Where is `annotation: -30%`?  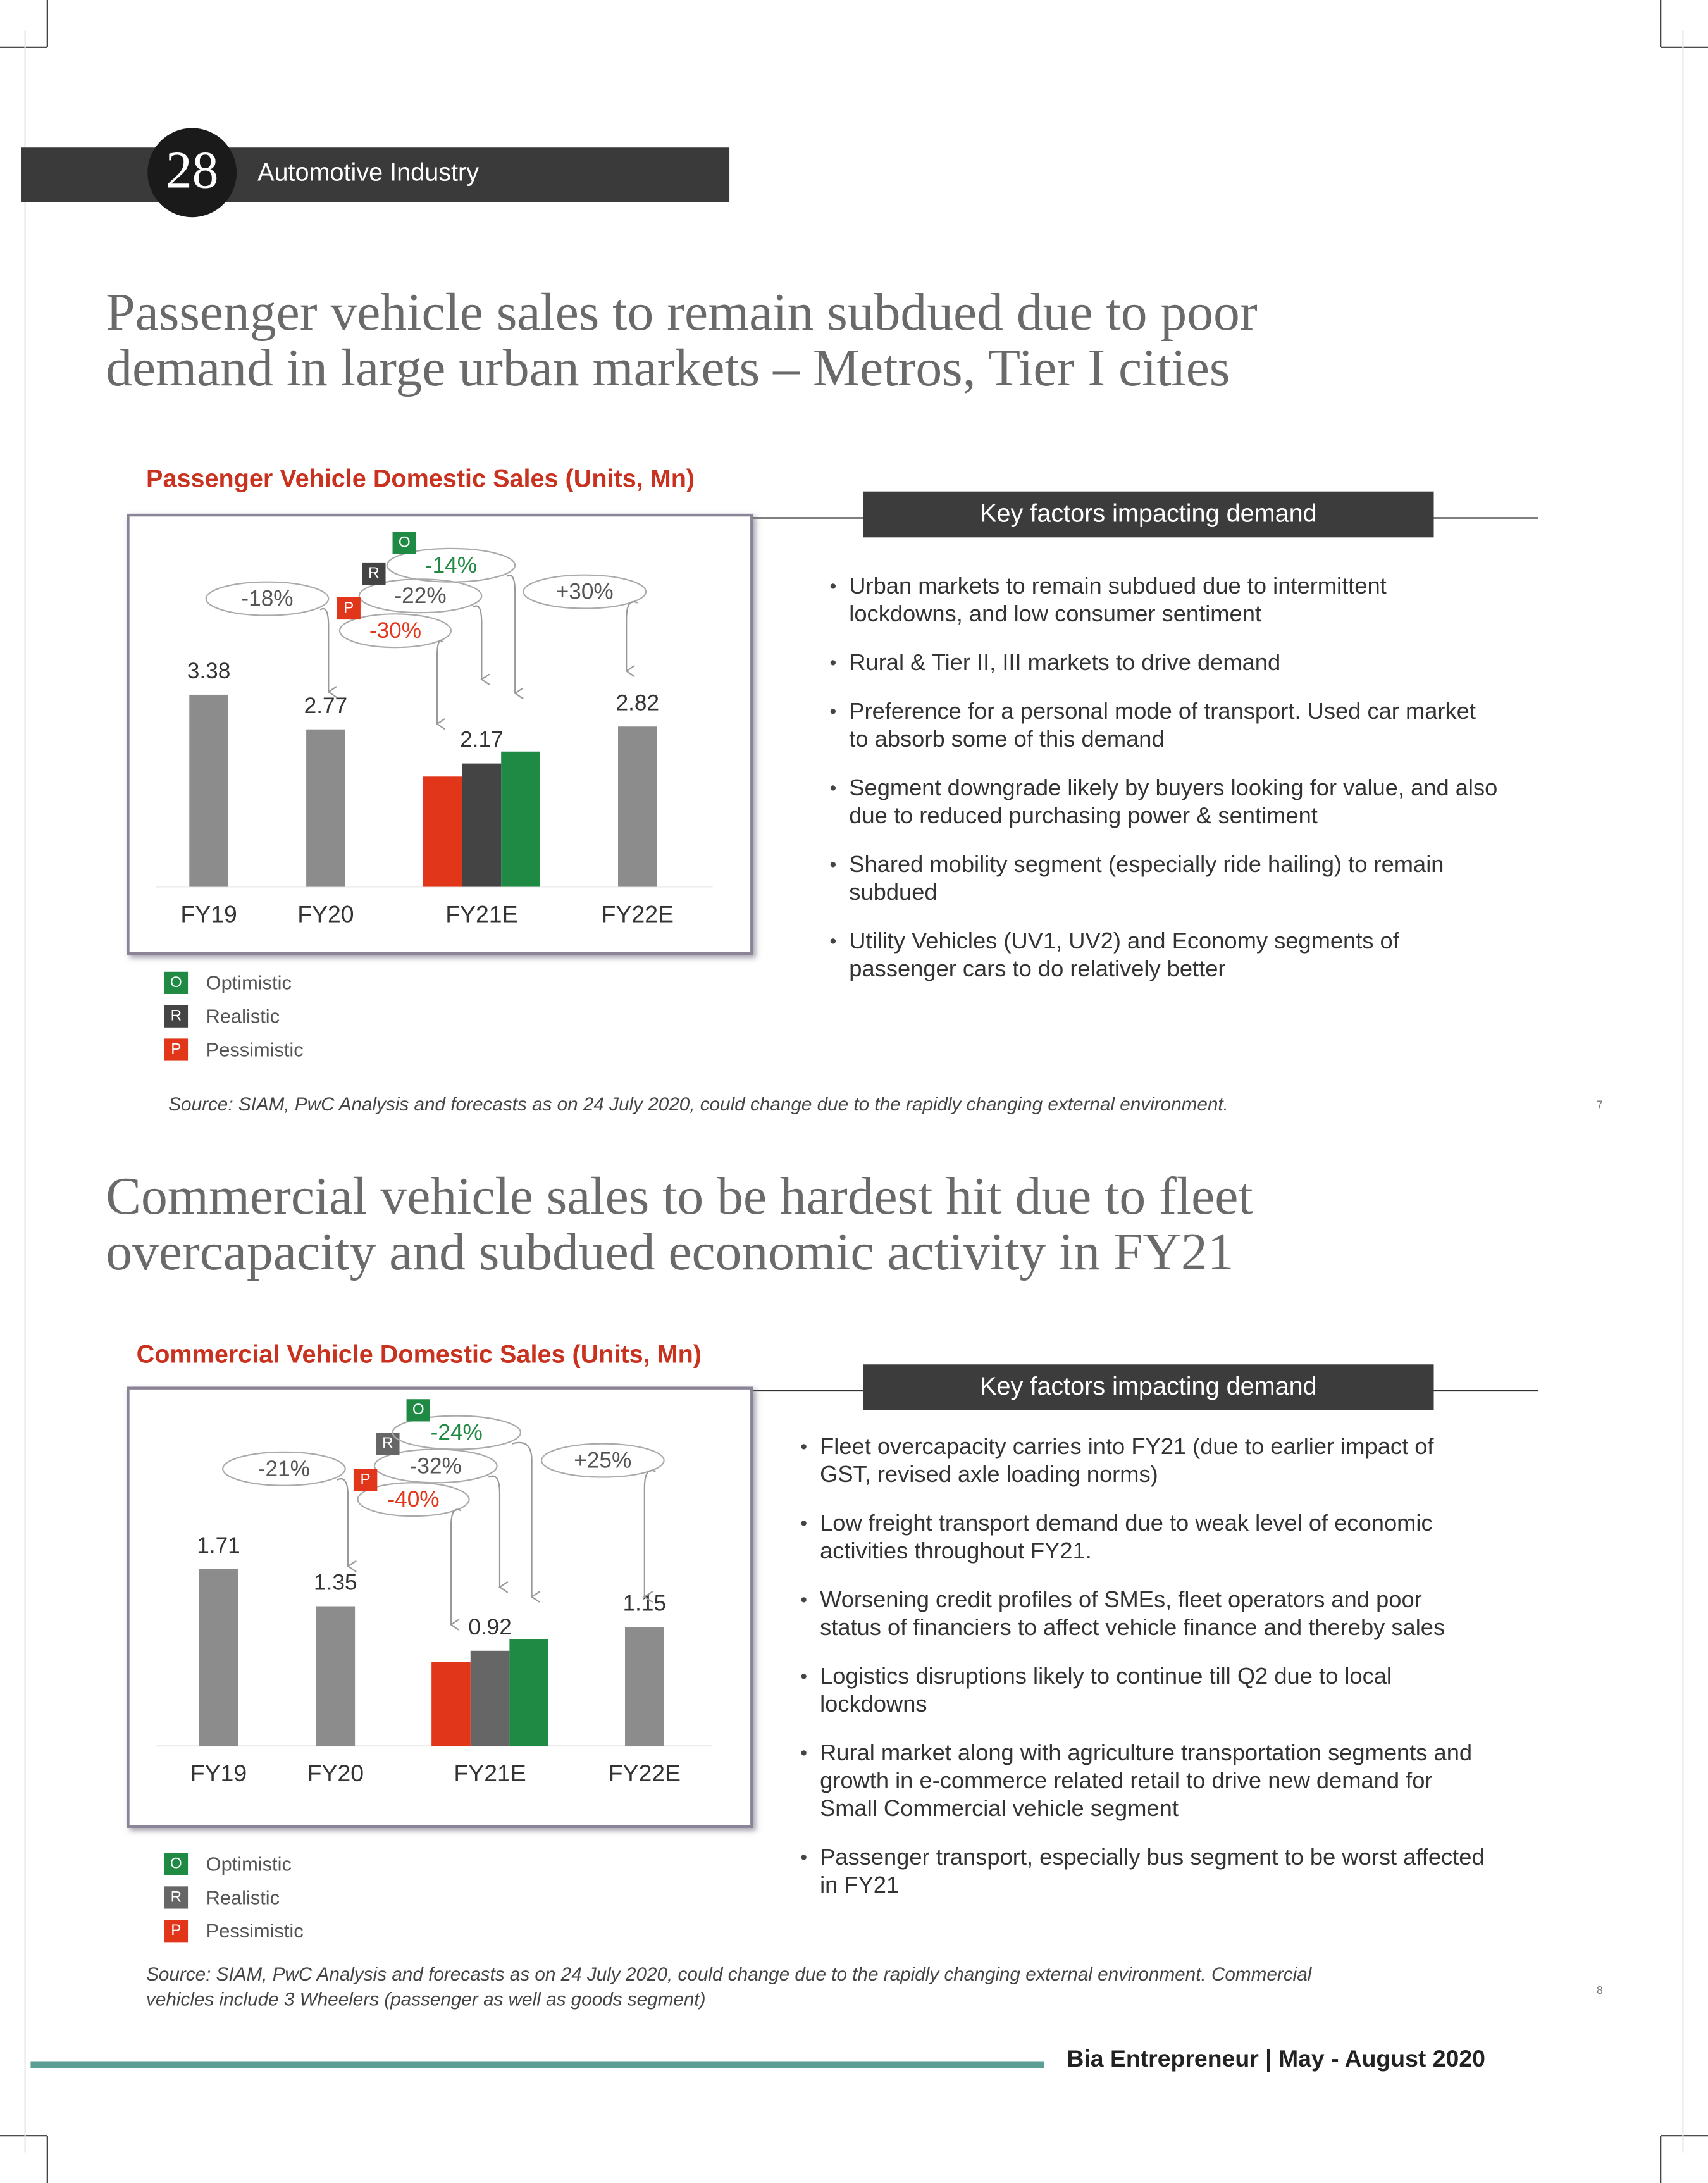 annotation: -30% is located at coordinates (395, 630).